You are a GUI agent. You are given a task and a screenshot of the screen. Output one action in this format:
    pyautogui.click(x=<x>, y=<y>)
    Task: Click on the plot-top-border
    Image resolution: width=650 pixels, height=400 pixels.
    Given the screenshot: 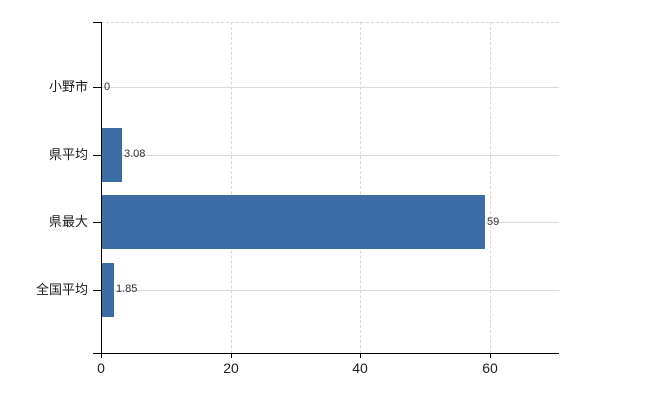 What is the action you would take?
    pyautogui.click(x=330, y=22)
    